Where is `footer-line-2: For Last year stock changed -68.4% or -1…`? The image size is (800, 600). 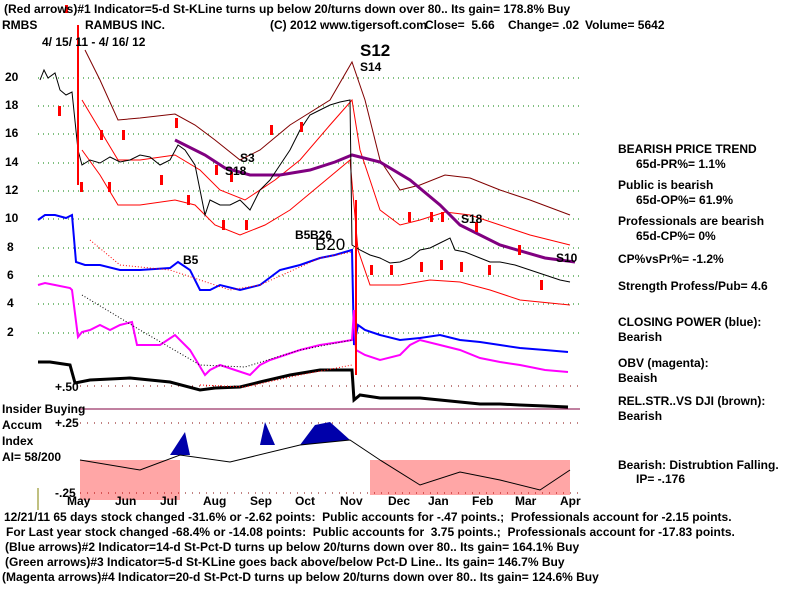 footer-line-2: For Last year stock changed -68.4% or -1… is located at coordinates (370, 532).